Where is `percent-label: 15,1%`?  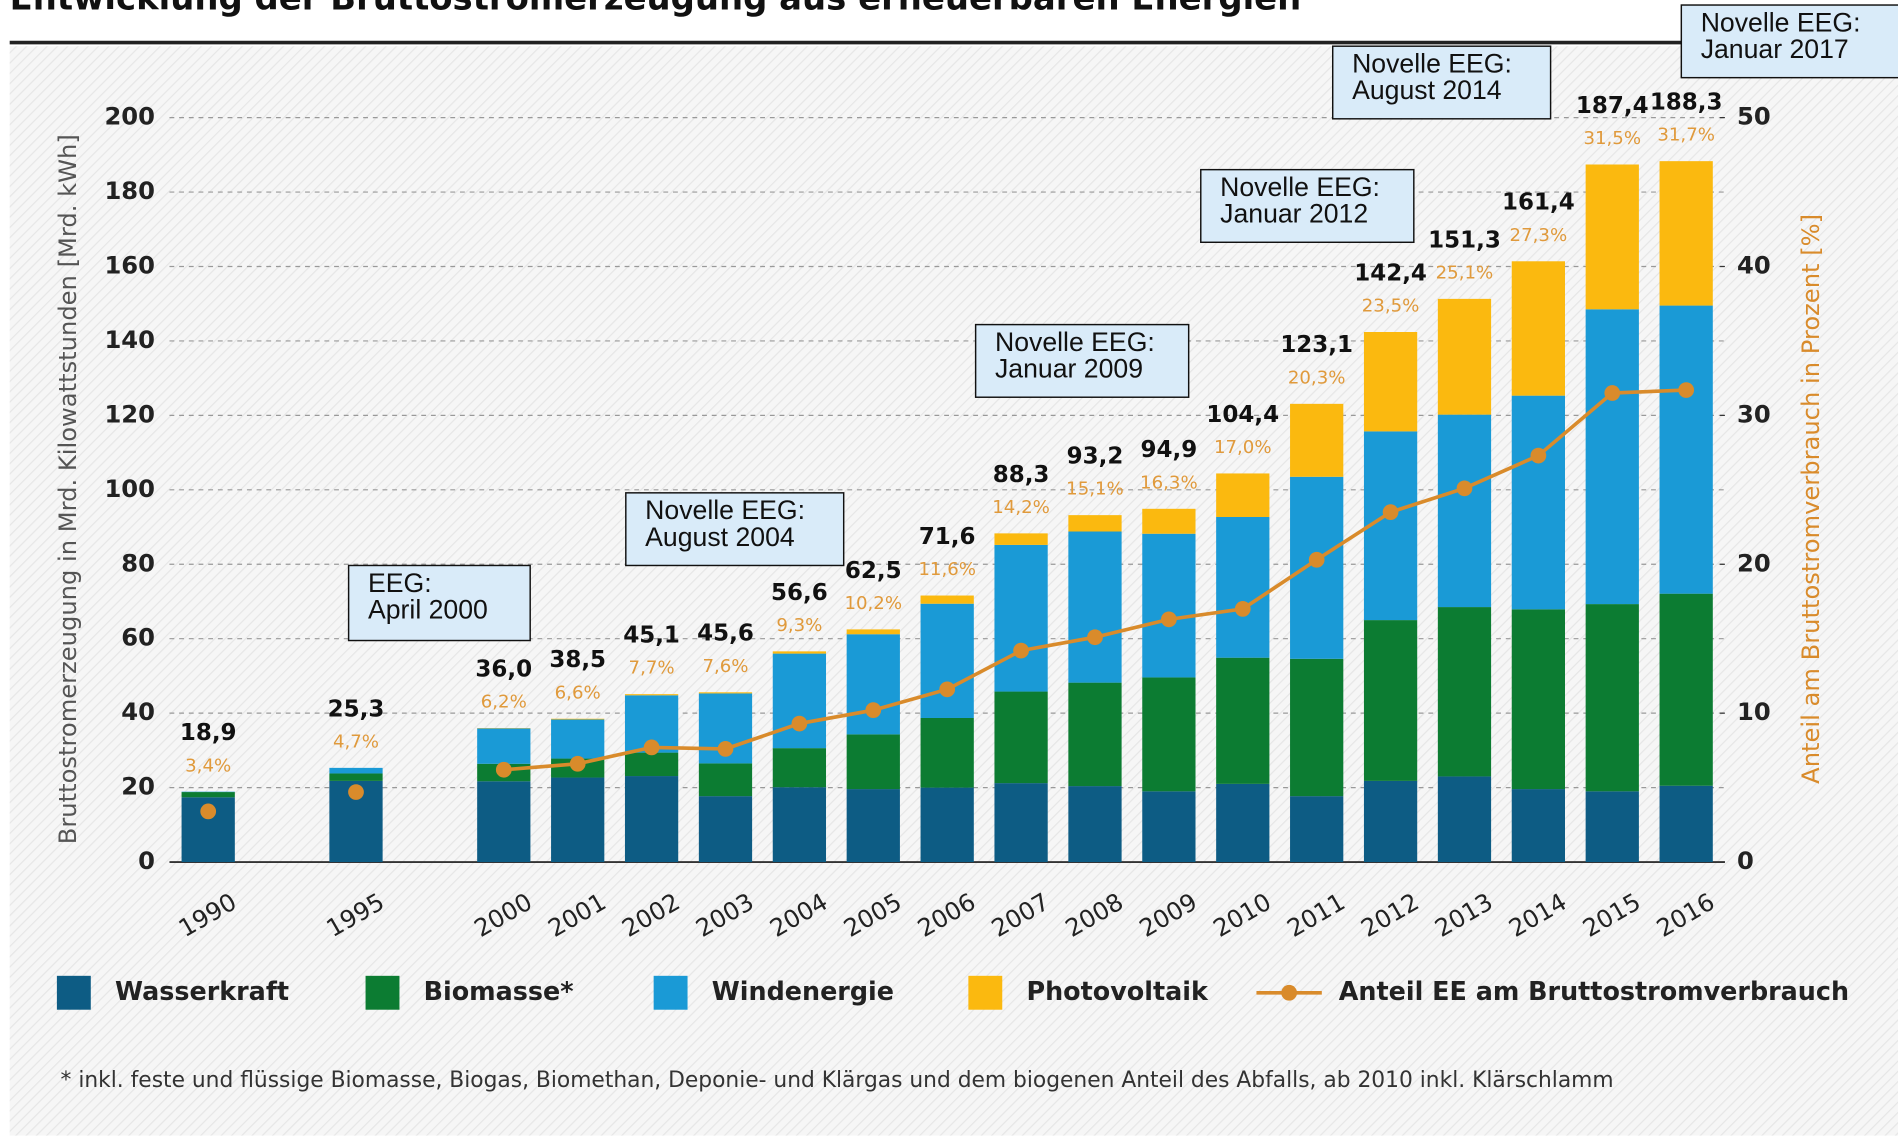 percent-label: 15,1% is located at coordinates (1095, 489).